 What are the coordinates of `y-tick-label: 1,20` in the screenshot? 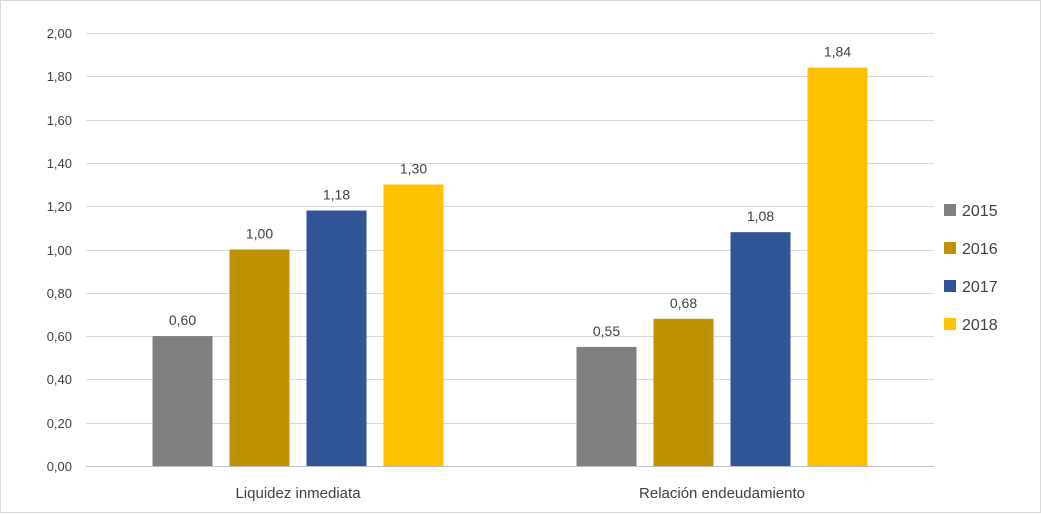 It's located at (59, 206).